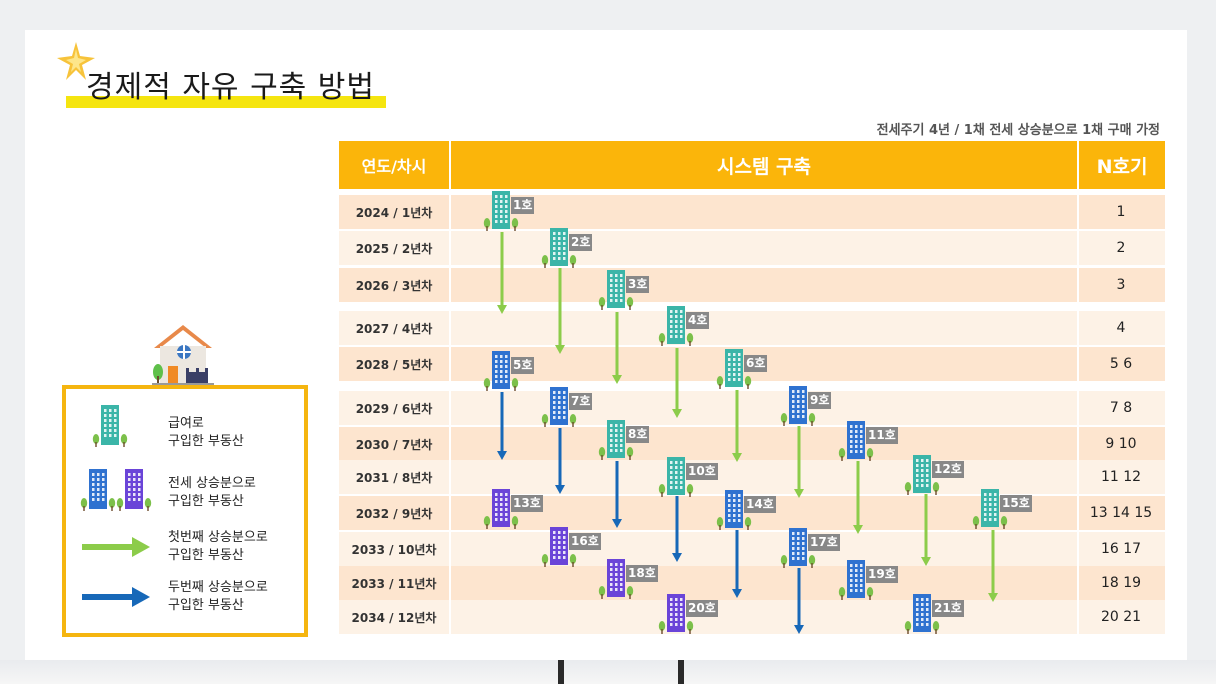  What do you see at coordinates (585, 541) in the screenshot?
I see `unit-label: 16호` at bounding box center [585, 541].